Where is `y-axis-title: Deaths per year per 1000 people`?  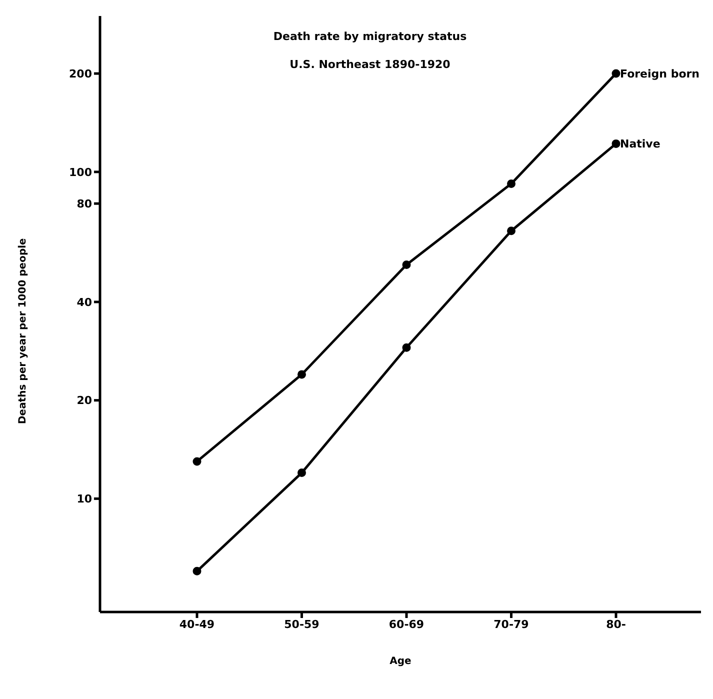
y-axis-title: Deaths per year per 1000 people is located at coordinates (23, 331).